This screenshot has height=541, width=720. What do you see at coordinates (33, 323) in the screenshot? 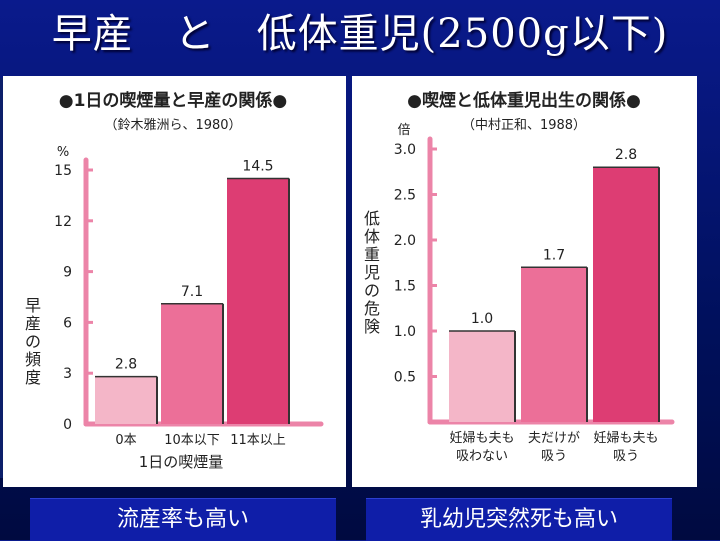
I see `y-axis-title-char: 産` at bounding box center [33, 323].